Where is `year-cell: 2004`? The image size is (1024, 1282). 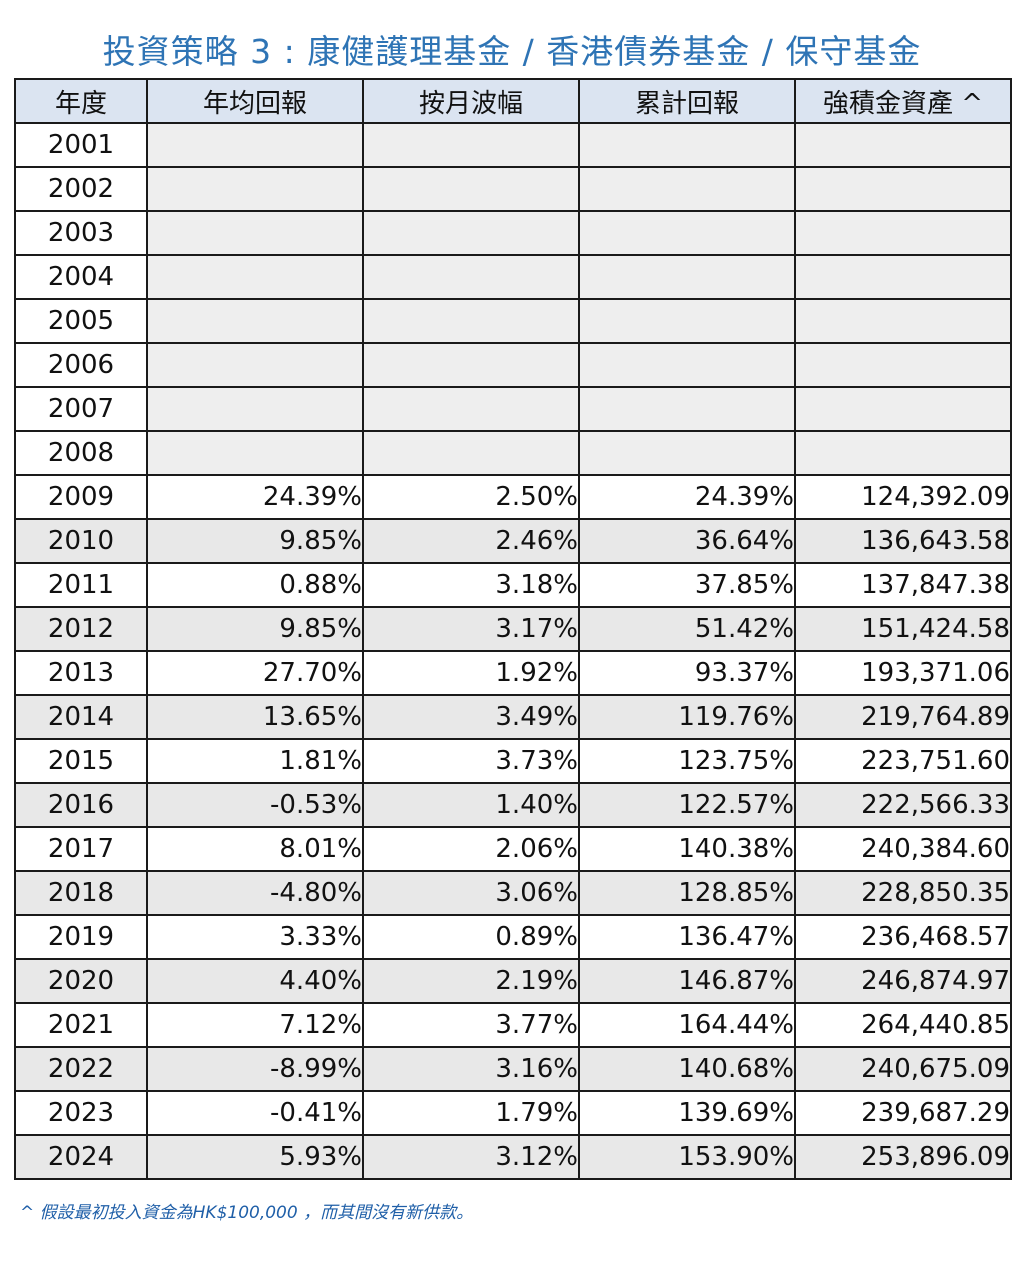 year-cell: 2004 is located at coordinates (81, 277).